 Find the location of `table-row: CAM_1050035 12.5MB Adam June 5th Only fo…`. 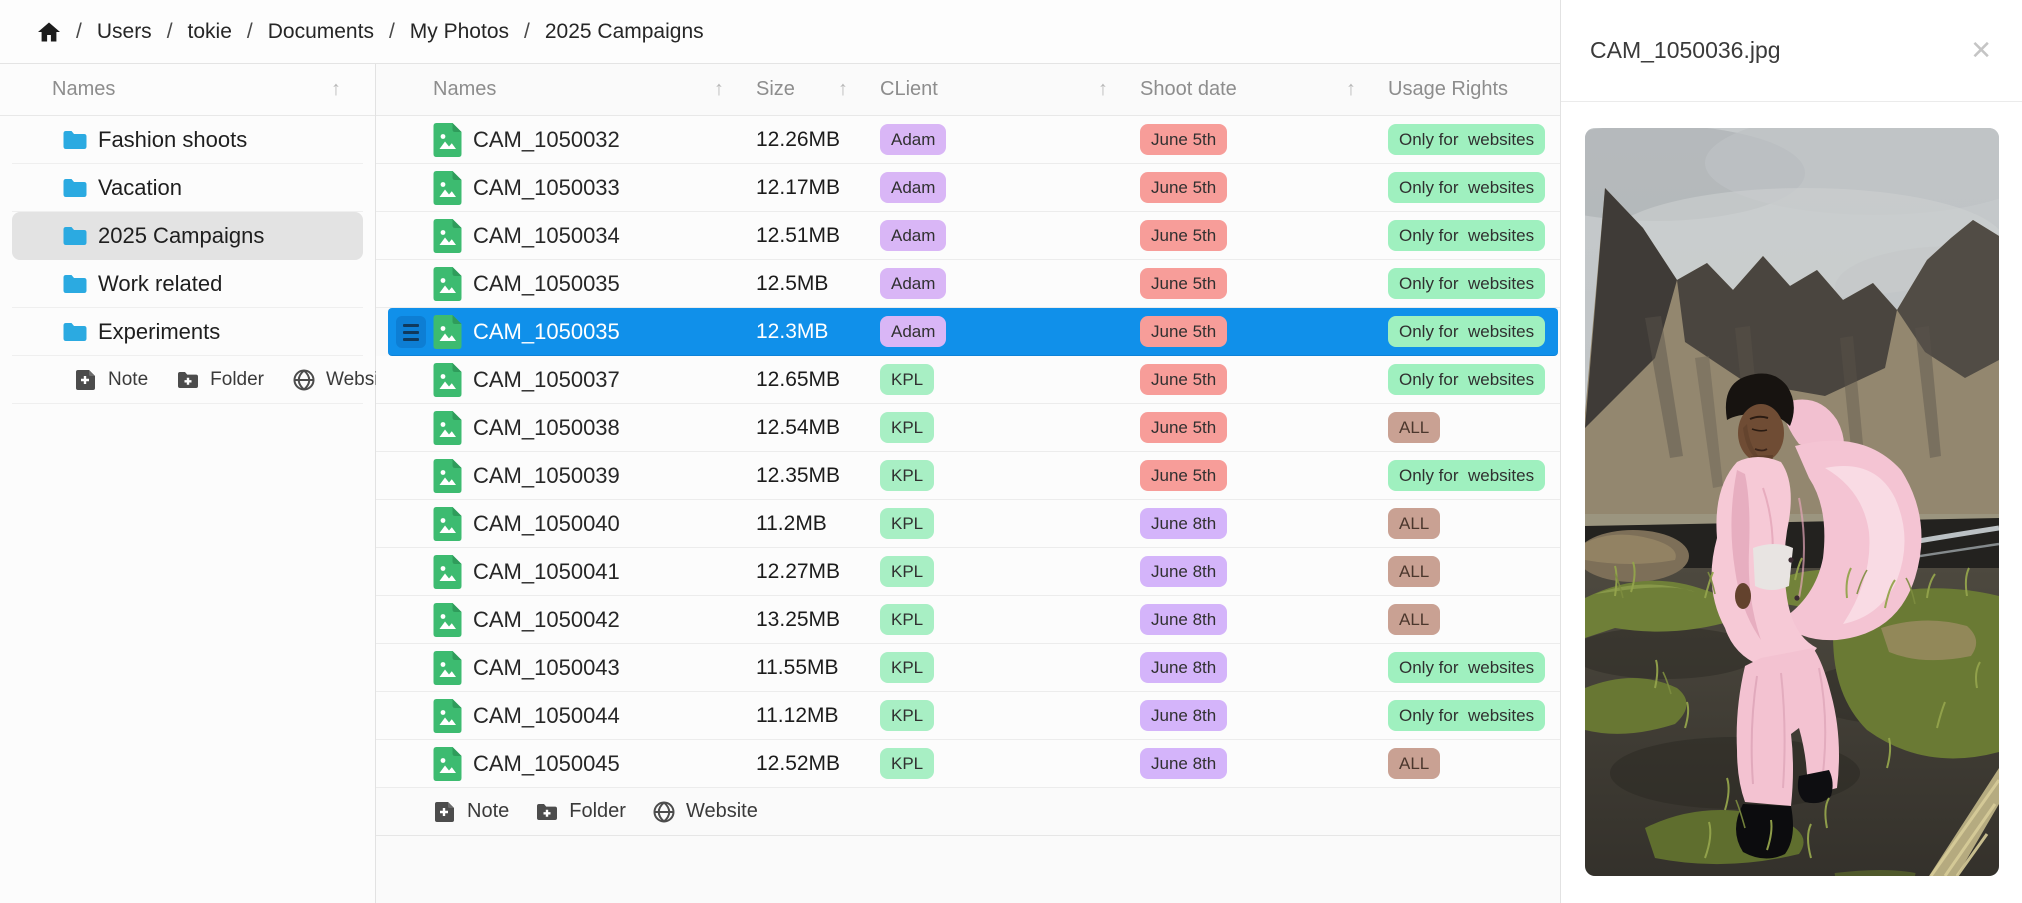

table-row: CAM_1050035 12.5MB Adam June 5th Only fo… is located at coordinates (968, 284).